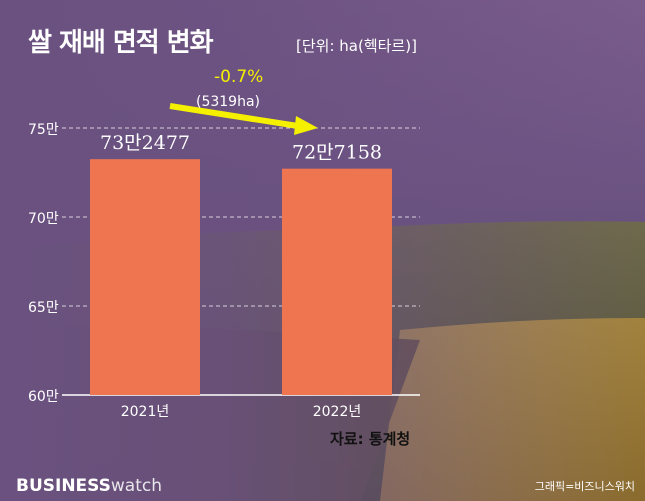 Image resolution: width=645 pixels, height=501 pixels. What do you see at coordinates (241, 412) in the screenshot?
I see `x-axis-ticks: 2021년 2022년` at bounding box center [241, 412].